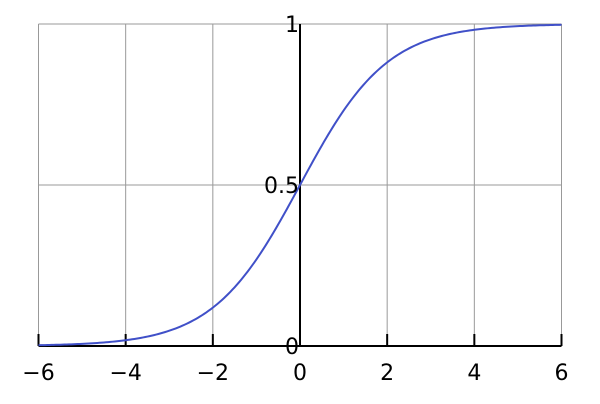 This screenshot has width=600, height=404. What do you see at coordinates (562, 373) in the screenshot?
I see `x-tick-label: 6` at bounding box center [562, 373].